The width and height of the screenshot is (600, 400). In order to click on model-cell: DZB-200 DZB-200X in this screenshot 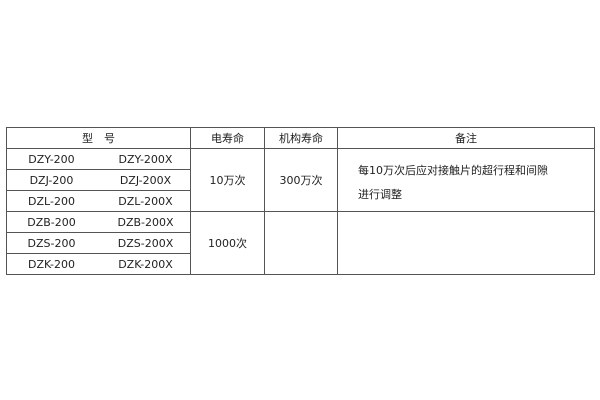, I will do `click(98, 222)`.